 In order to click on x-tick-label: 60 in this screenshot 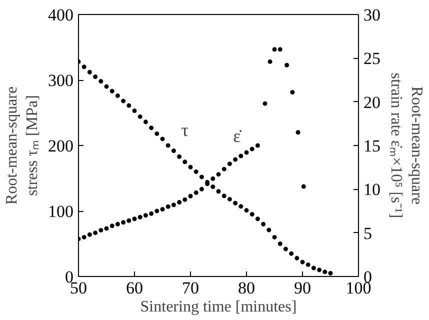, I will do `click(134, 288)`.